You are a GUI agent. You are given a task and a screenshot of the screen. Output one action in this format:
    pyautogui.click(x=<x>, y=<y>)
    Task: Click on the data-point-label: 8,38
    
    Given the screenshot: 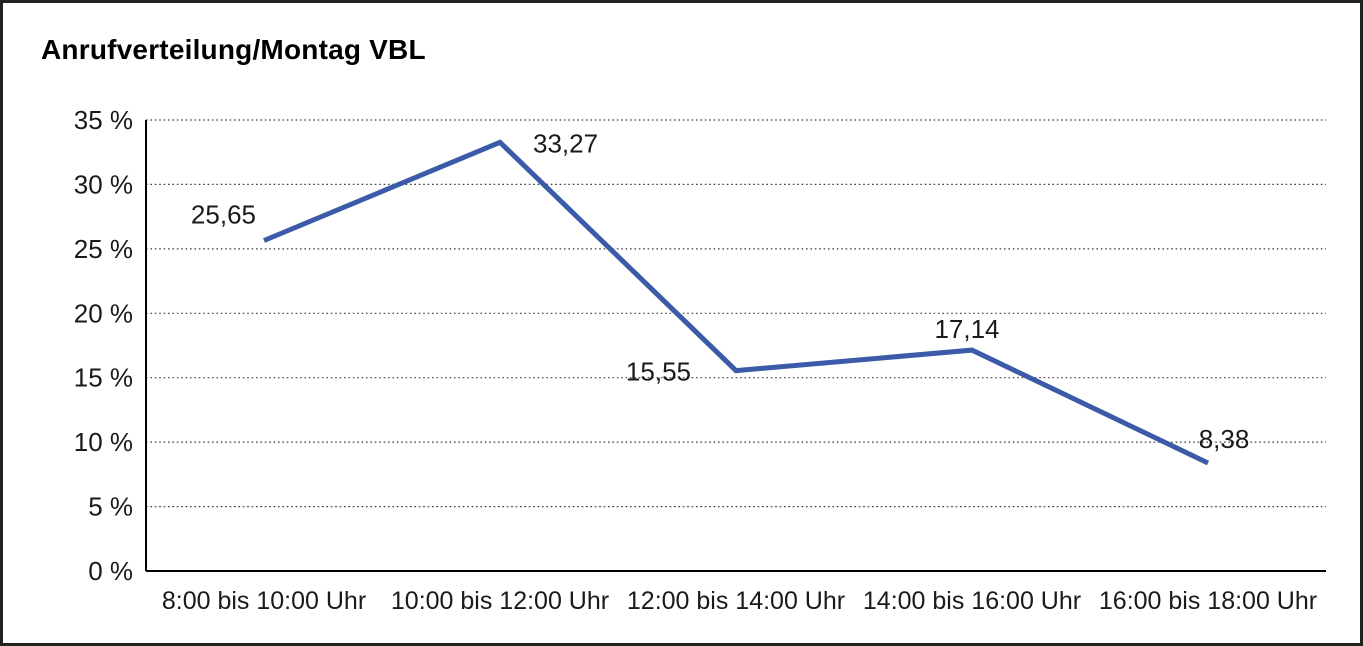 What is the action you would take?
    pyautogui.click(x=1224, y=439)
    